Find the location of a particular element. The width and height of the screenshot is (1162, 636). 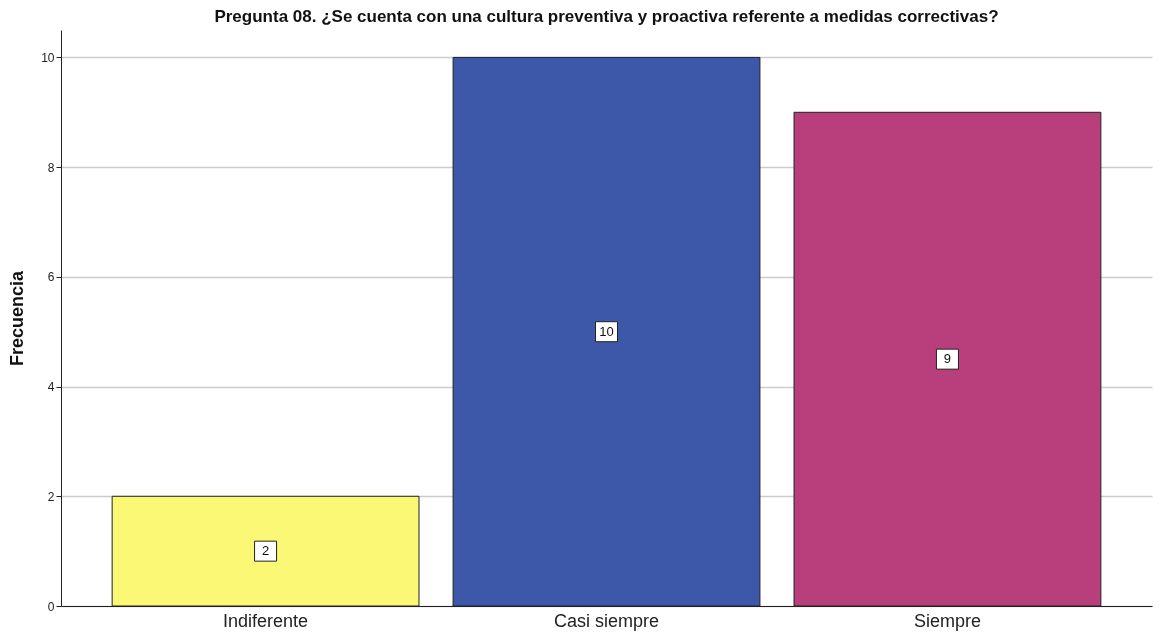

x-tick-label: Indiferente is located at coordinates (266, 620).